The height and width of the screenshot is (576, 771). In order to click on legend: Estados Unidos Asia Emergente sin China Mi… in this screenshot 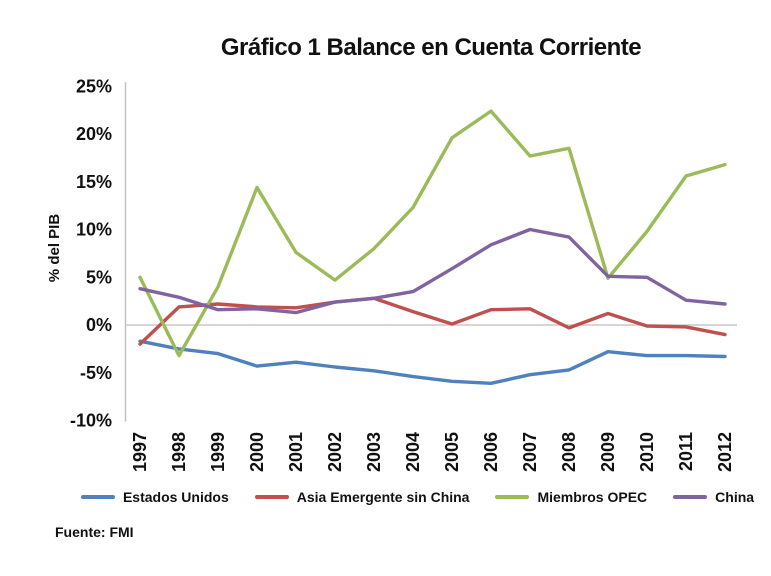, I will do `click(417, 497)`.